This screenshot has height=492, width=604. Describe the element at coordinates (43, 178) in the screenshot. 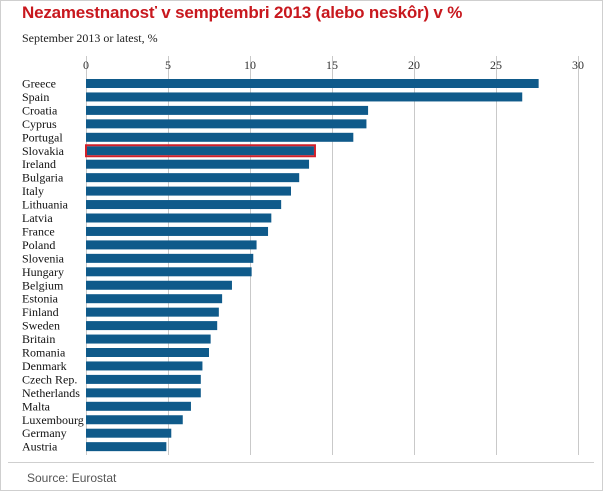

I see `category-label: Bulgaria` at that location.